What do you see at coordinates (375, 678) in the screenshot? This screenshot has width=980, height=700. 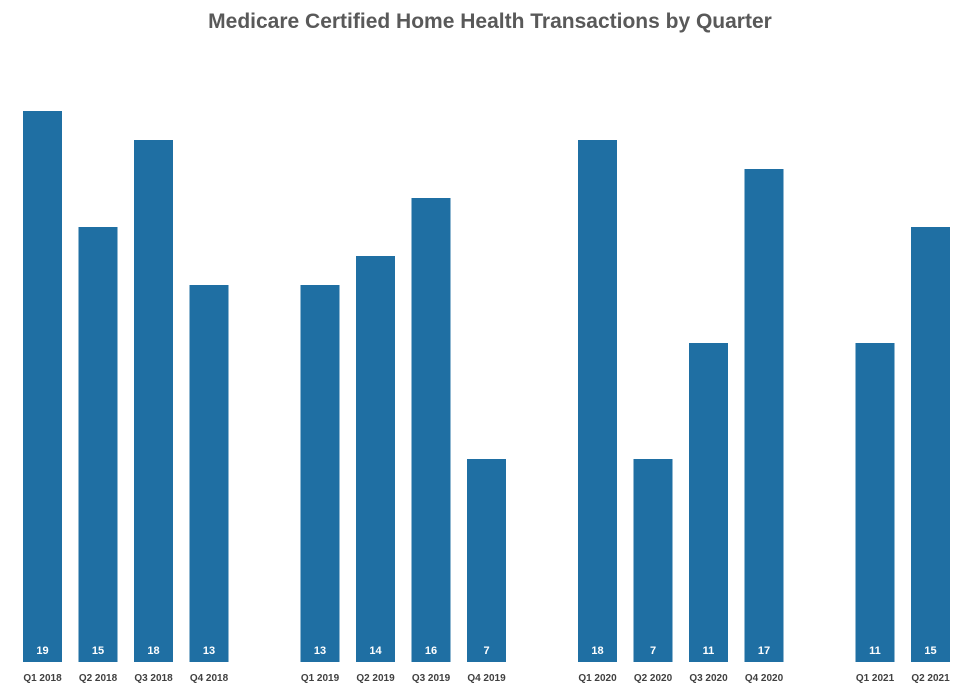 I see `x-tick-label: Q2 2019` at bounding box center [375, 678].